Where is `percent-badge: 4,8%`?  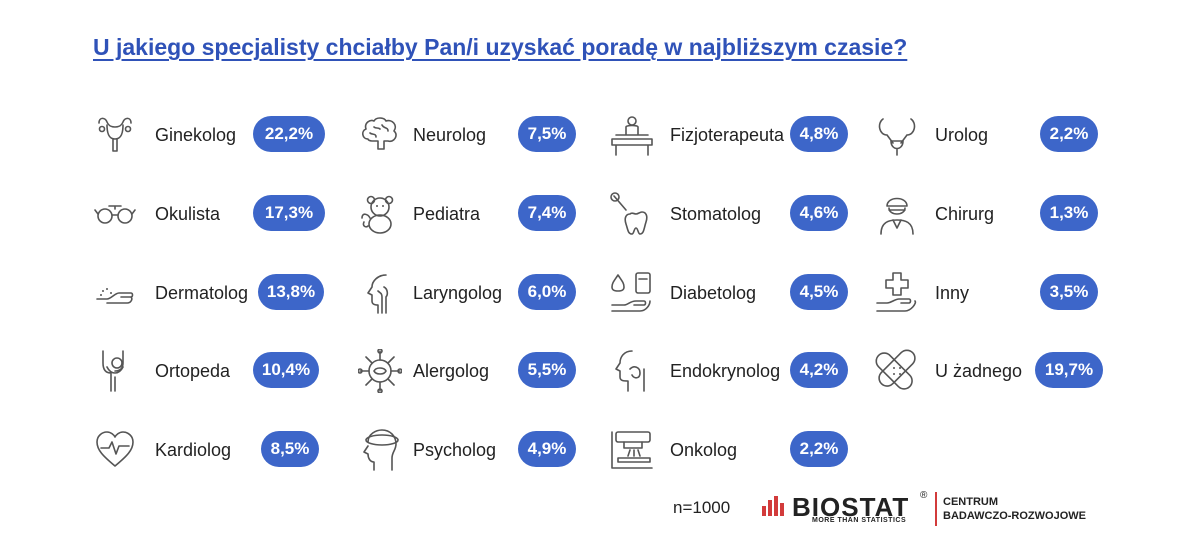
percent-badge: 4,8% is located at coordinates (819, 134).